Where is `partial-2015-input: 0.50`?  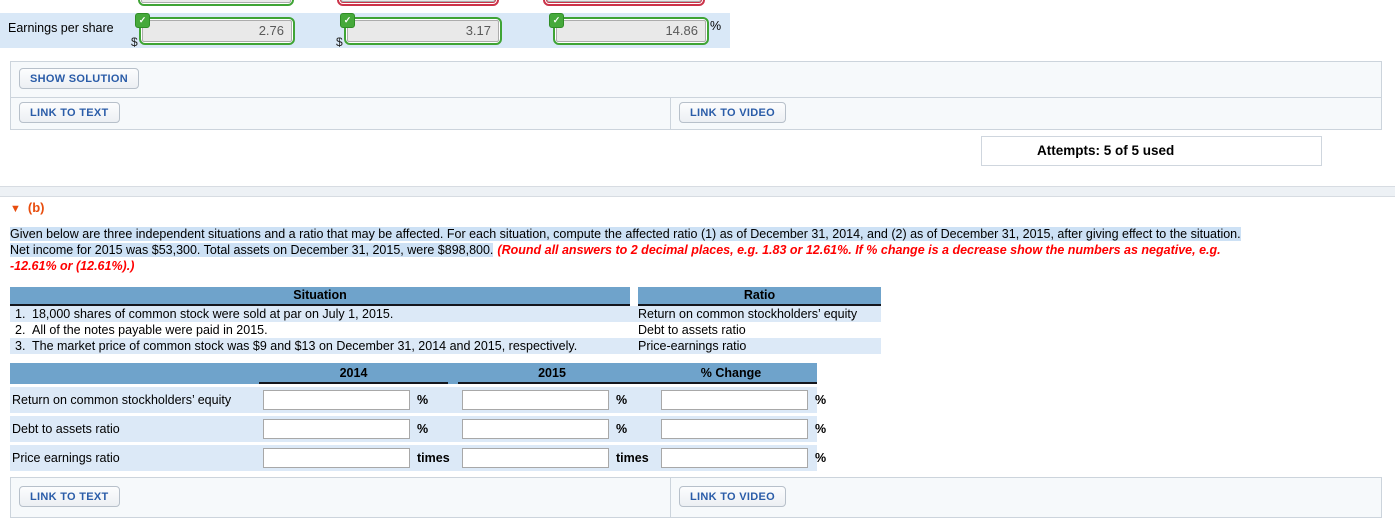 partial-2015-input: 0.50 is located at coordinates (418, 1).